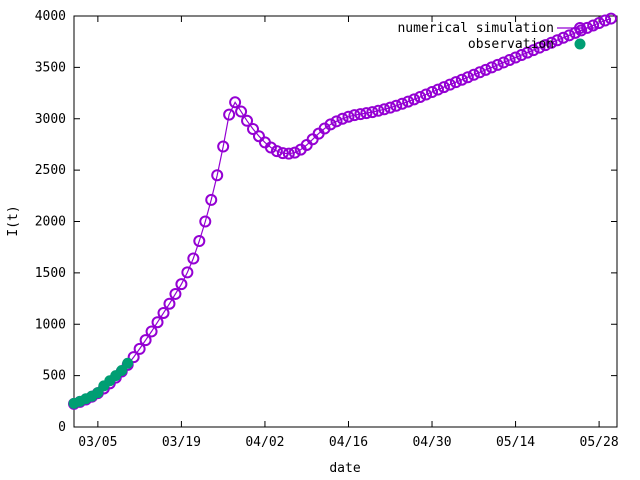  I want to click on x-tick-label: 05/28, so click(599, 442).